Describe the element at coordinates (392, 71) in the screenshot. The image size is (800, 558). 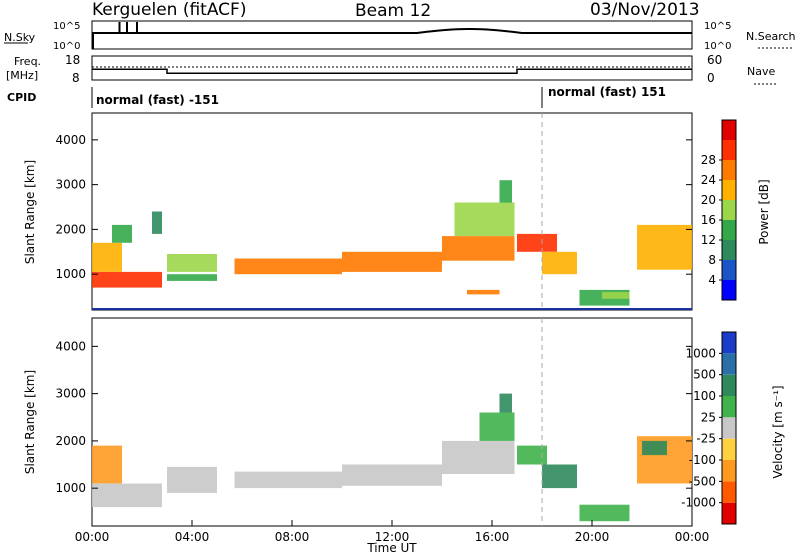
I see `freq-step-line` at that location.